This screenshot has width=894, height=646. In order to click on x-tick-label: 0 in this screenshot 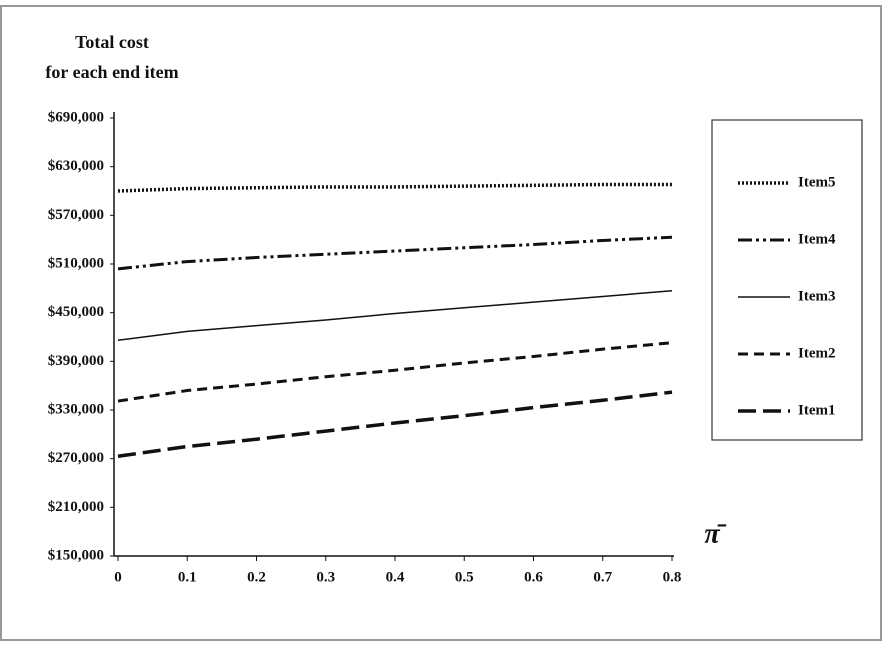, I will do `click(118, 577)`.